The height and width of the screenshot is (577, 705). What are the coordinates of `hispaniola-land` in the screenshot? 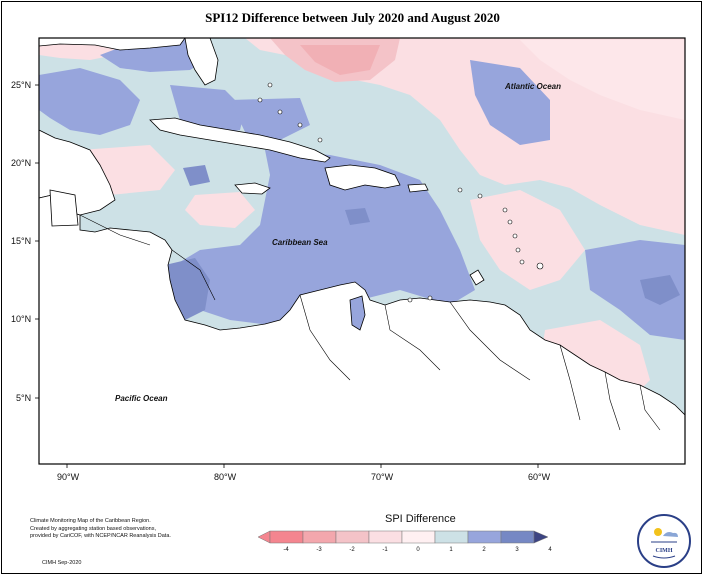 It's located at (362, 177).